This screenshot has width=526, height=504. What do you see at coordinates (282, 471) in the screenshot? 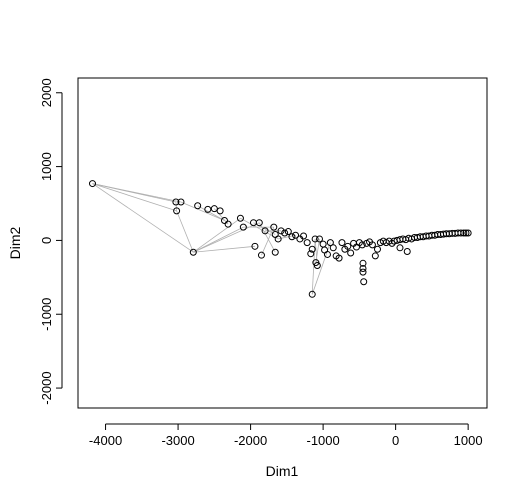
I see `x-axis-title: Dim1` at bounding box center [282, 471].